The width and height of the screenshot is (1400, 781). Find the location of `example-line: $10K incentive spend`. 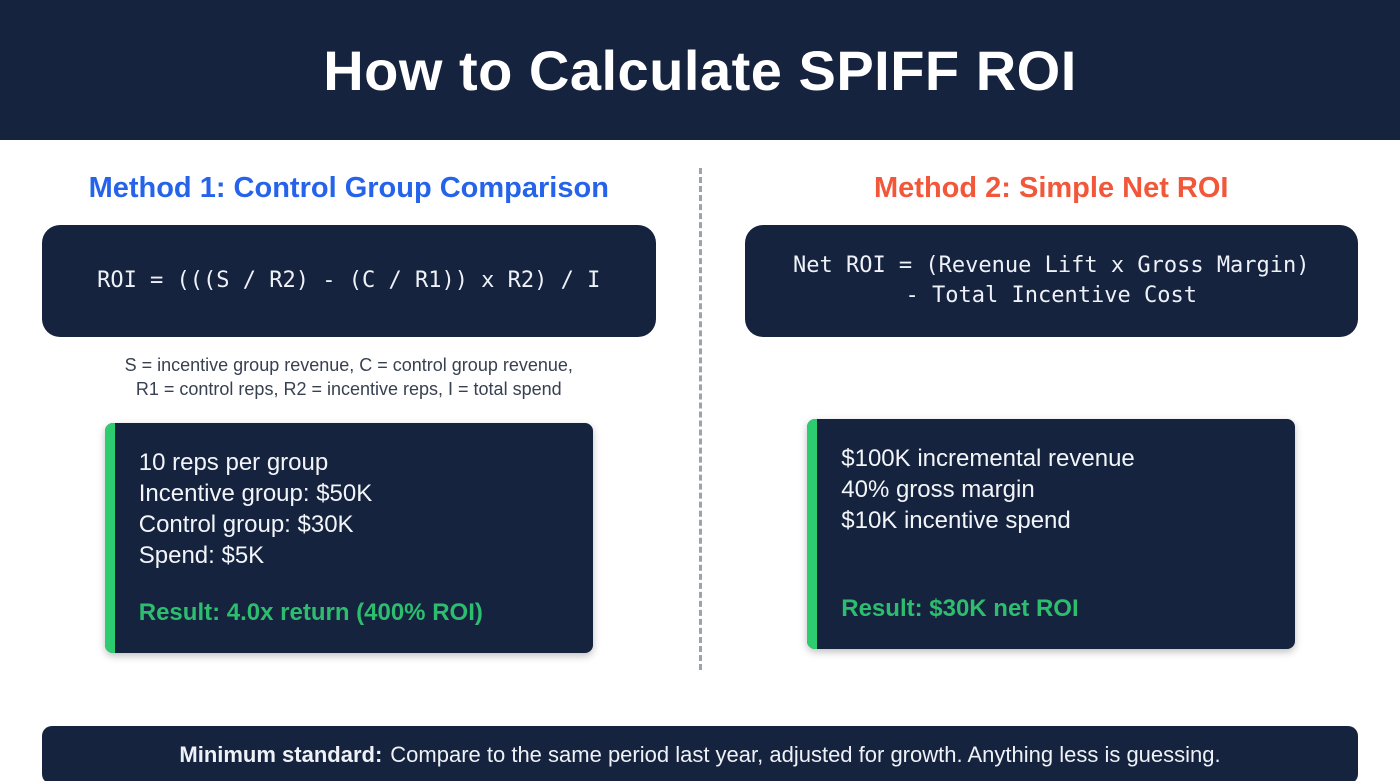

example-line: $10K incentive spend is located at coordinates (956, 520).